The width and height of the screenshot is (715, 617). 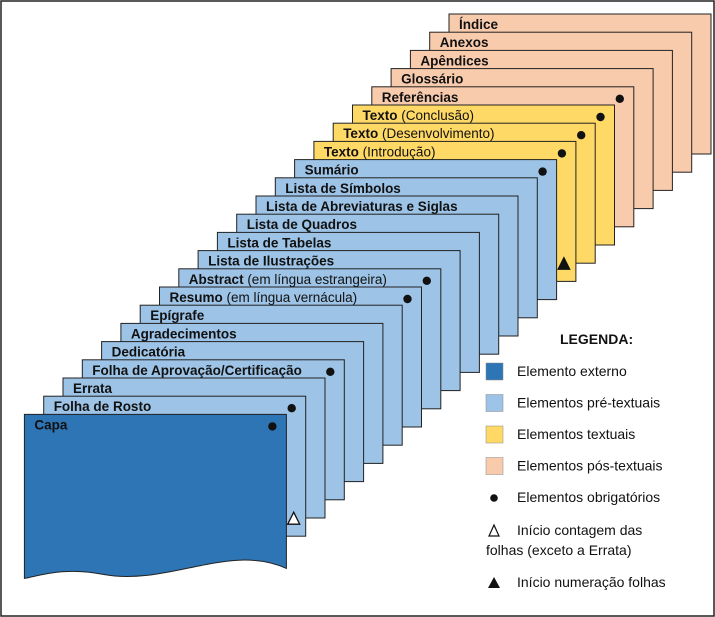 I want to click on legend-item-filled-triangle: Início numeração folhas, so click(x=577, y=582).